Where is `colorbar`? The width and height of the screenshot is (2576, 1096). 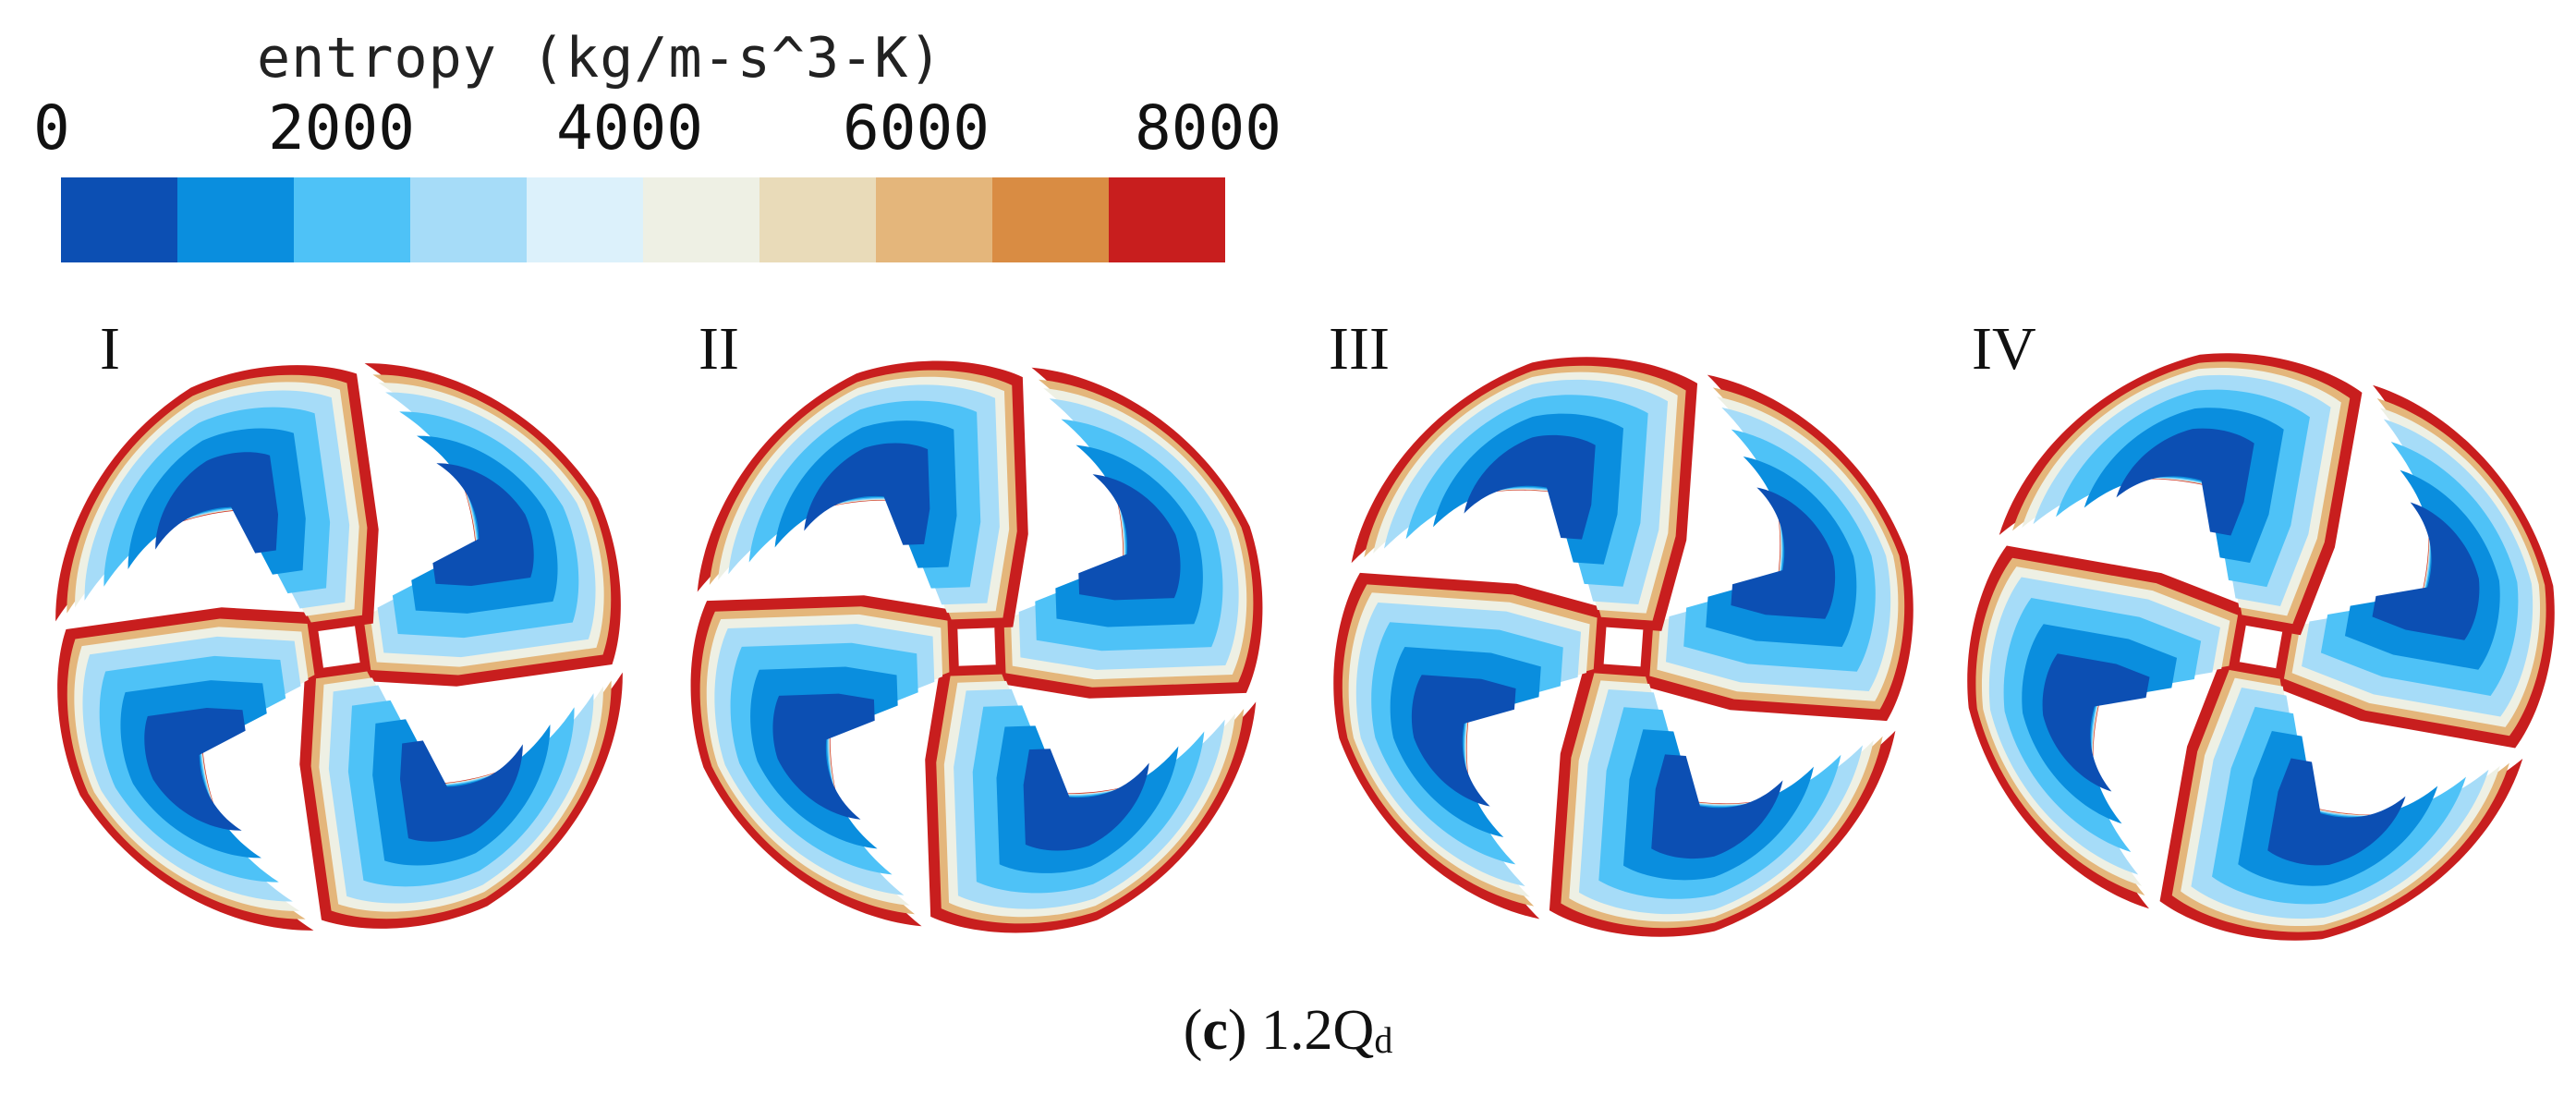 colorbar is located at coordinates (643, 219).